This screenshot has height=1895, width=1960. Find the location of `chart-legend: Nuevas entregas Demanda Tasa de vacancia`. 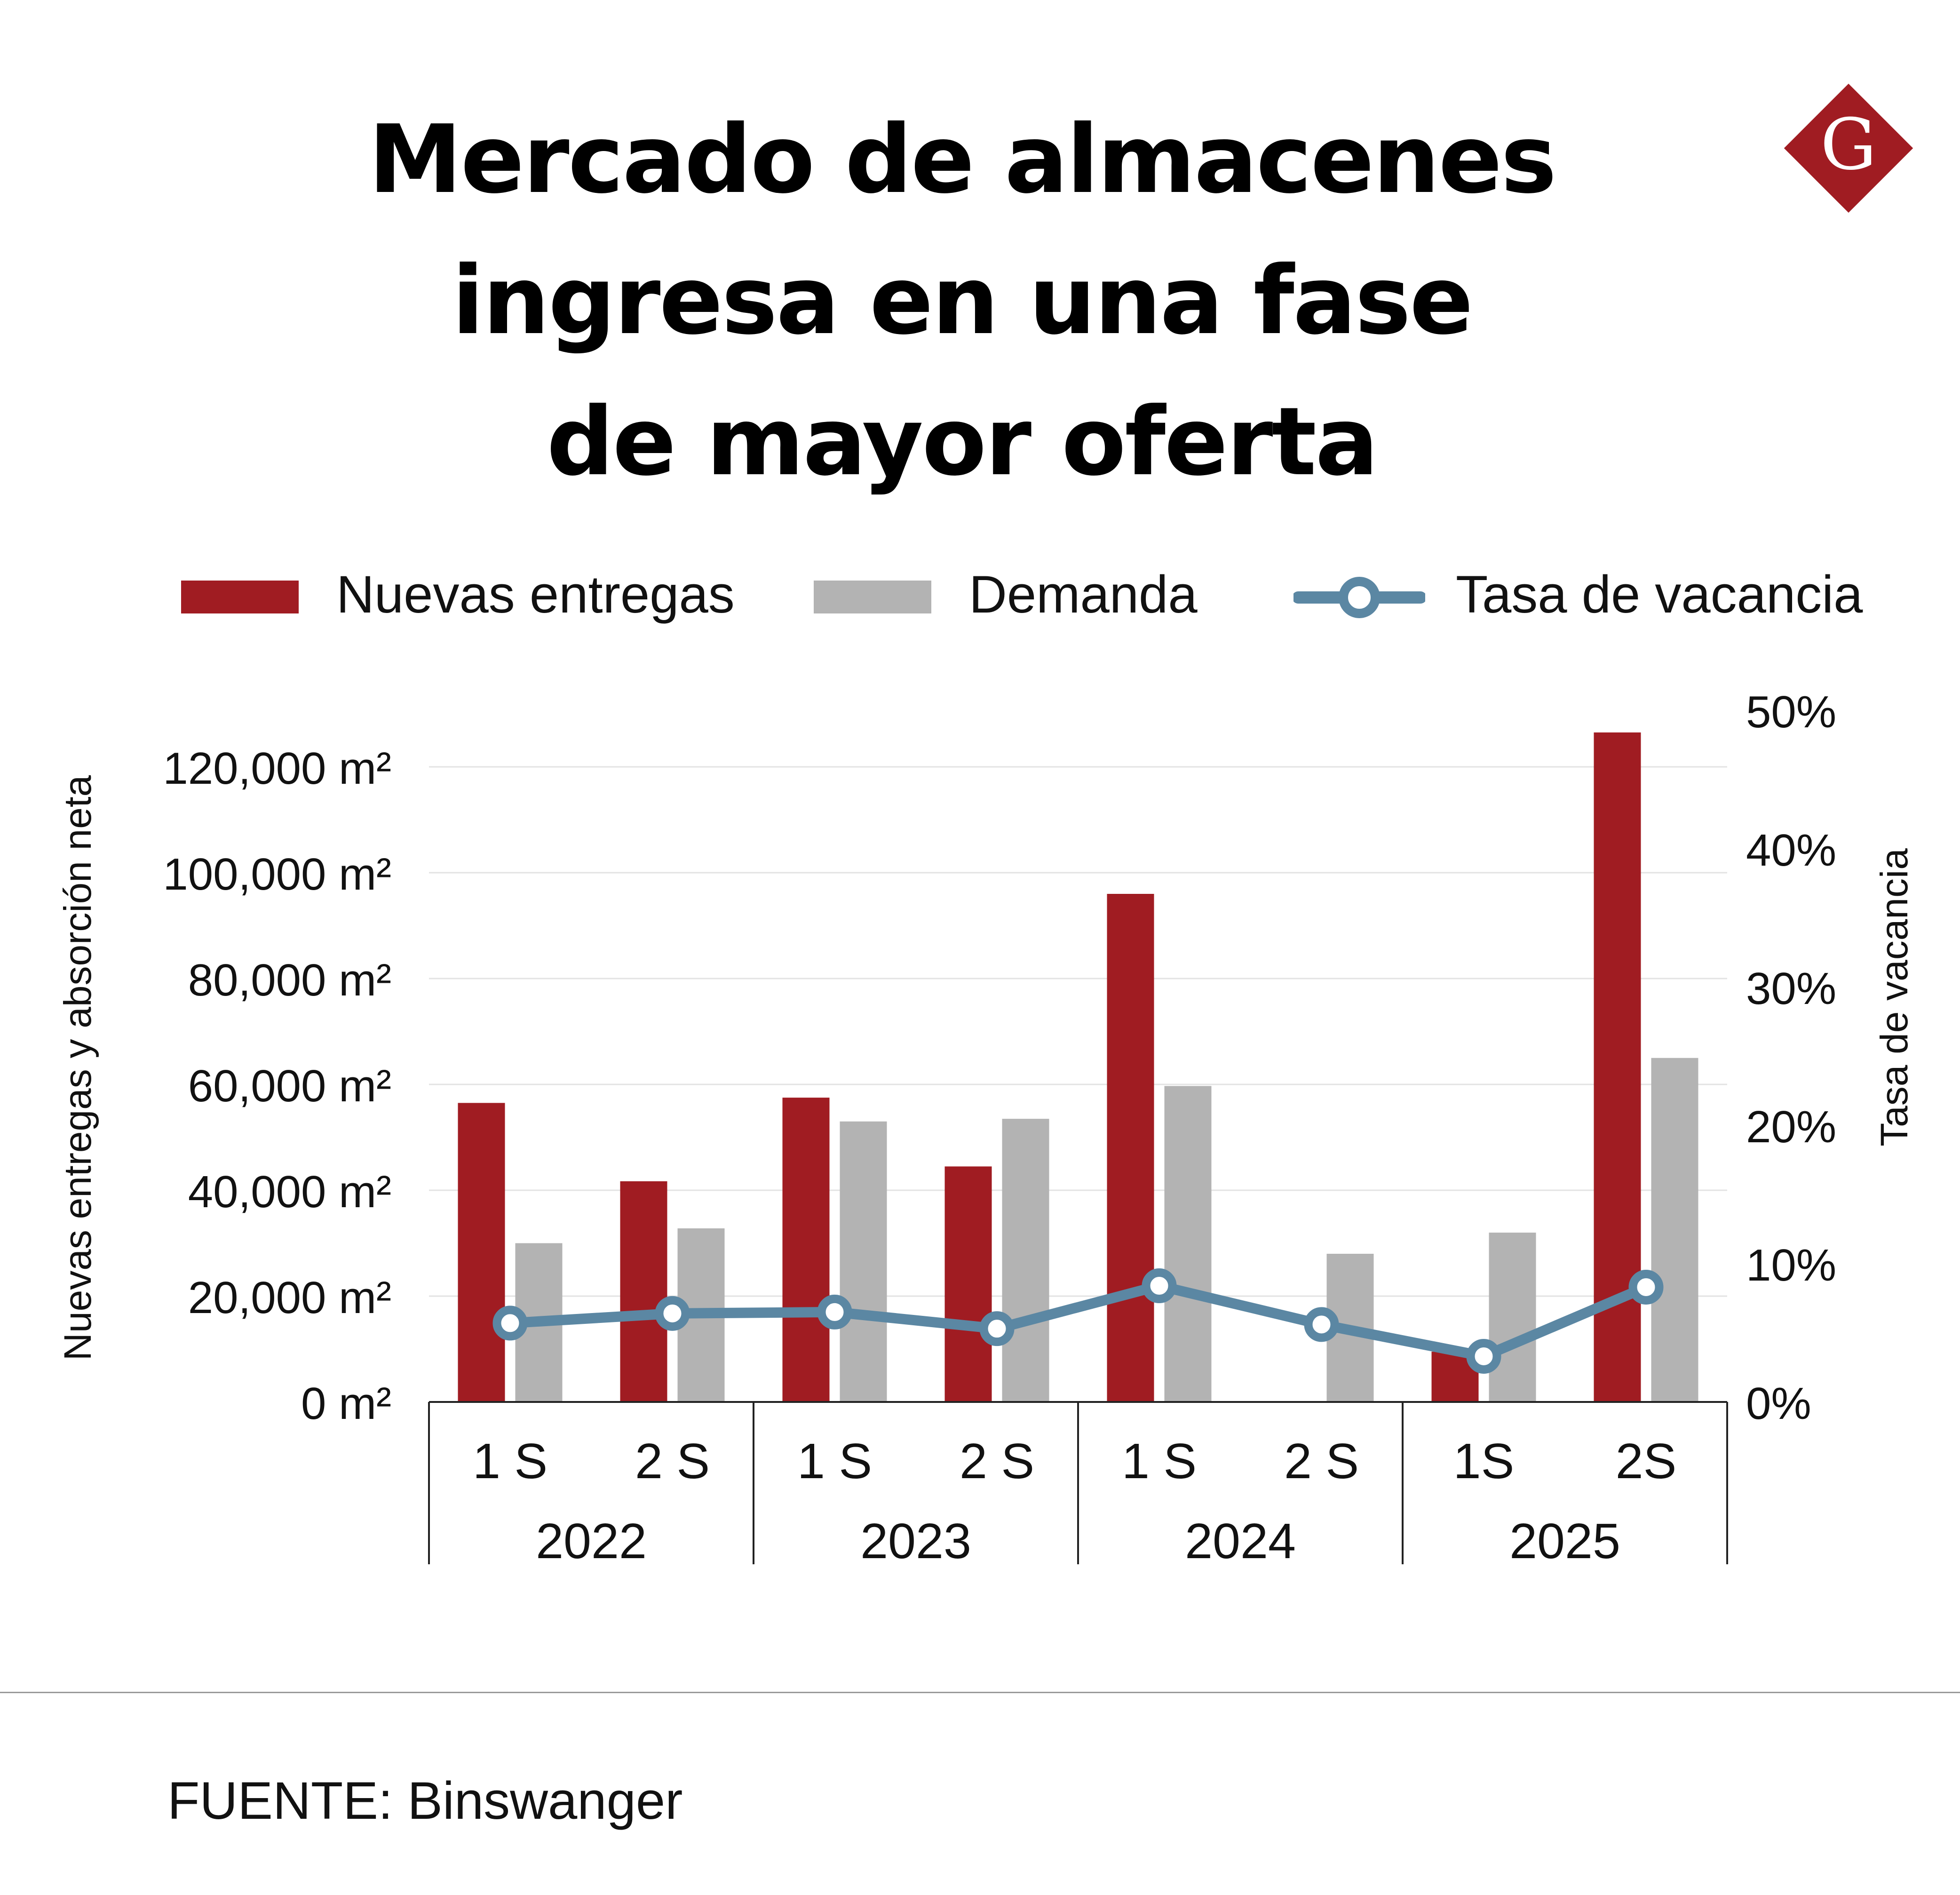

chart-legend: Nuevas entregas Demanda Tasa de vacancia is located at coordinates (980, 592).